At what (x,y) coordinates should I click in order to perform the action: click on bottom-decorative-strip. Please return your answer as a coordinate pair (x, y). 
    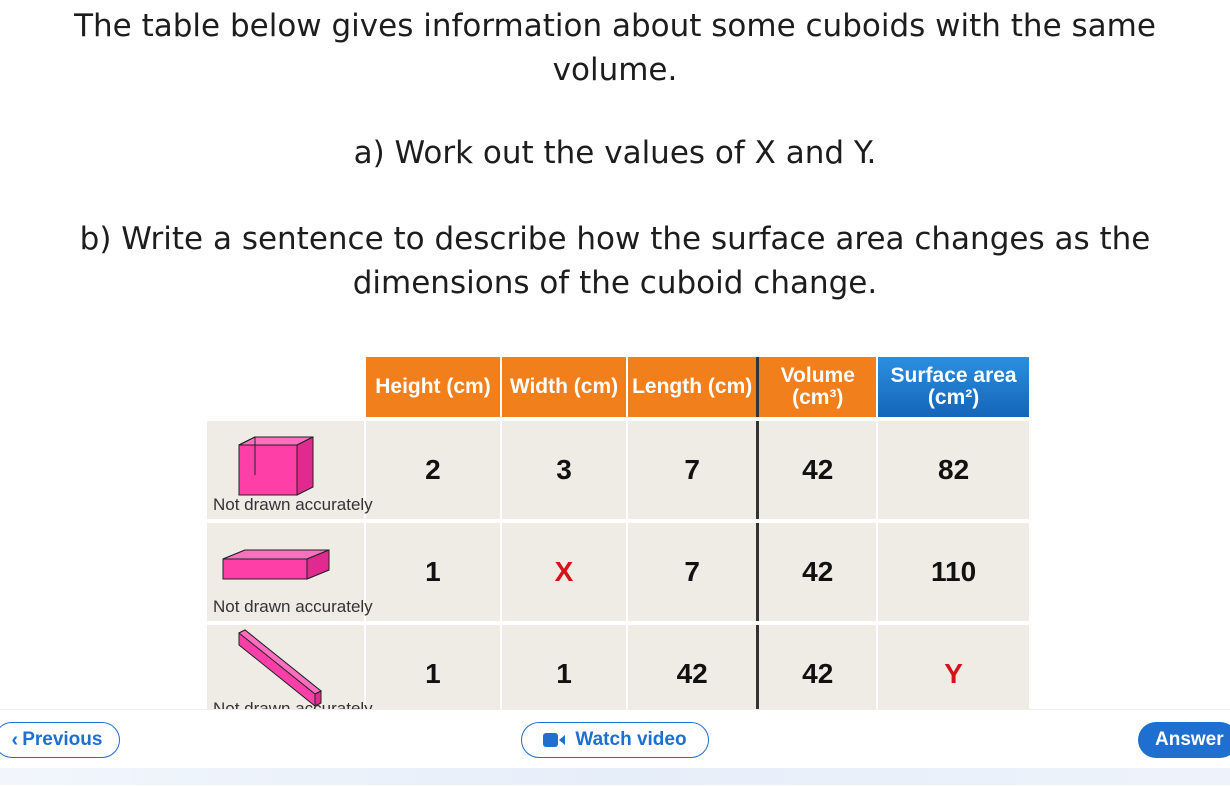
    Looking at the image, I should click on (615, 776).